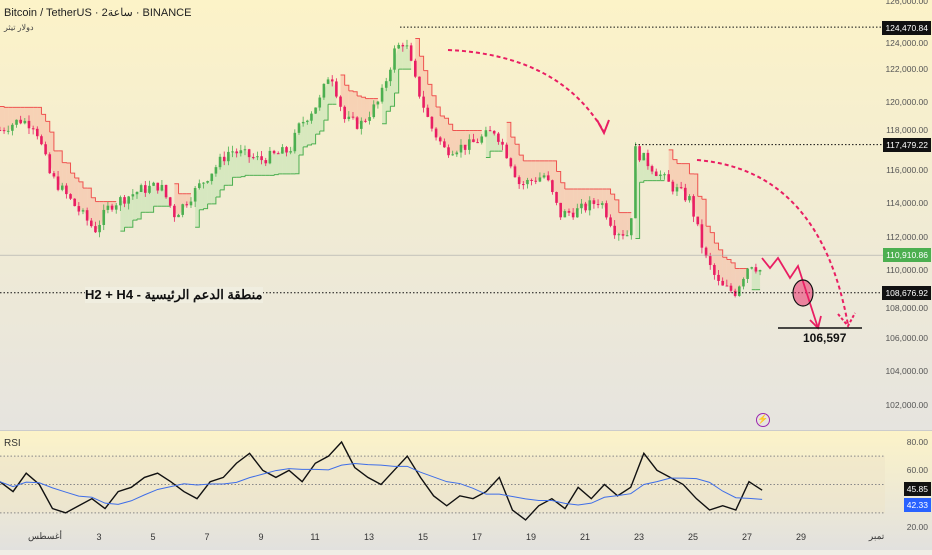 Image resolution: width=932 pixels, height=555 pixels. What do you see at coordinates (907, 130) in the screenshot?
I see `price-axis-label: 118,000.00` at bounding box center [907, 130].